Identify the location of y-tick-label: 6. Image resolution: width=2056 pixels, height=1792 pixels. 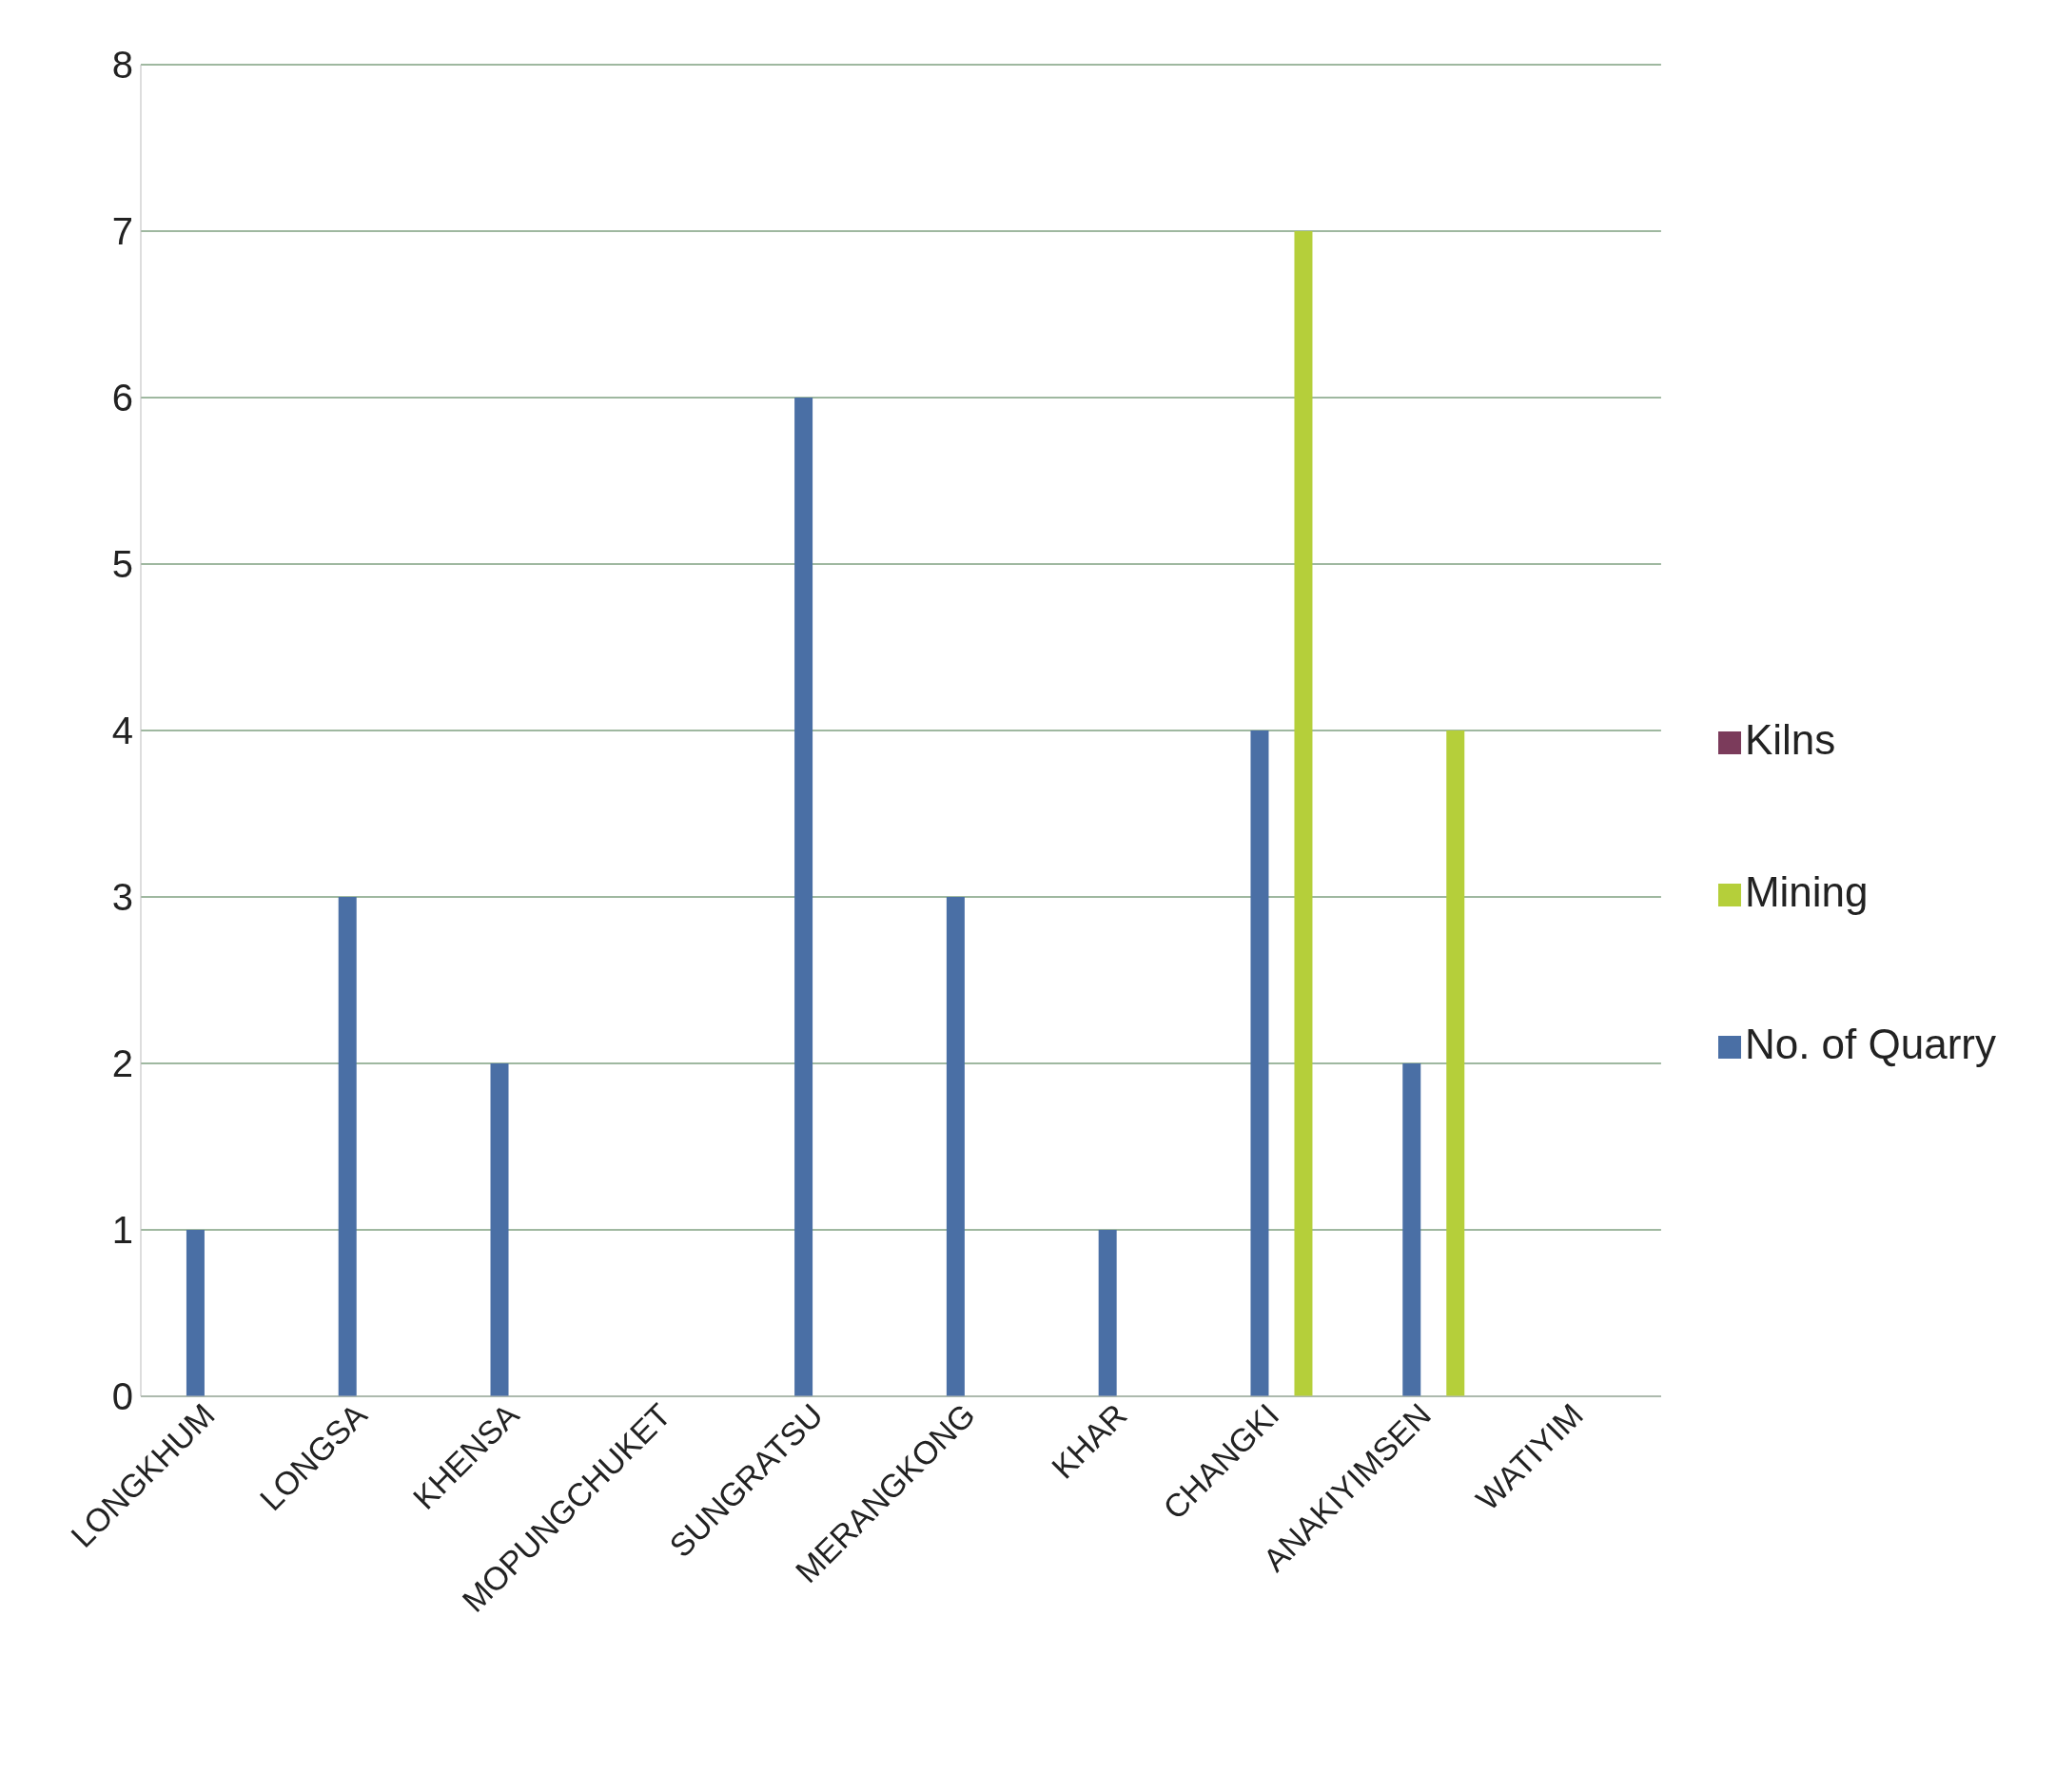
(122, 398).